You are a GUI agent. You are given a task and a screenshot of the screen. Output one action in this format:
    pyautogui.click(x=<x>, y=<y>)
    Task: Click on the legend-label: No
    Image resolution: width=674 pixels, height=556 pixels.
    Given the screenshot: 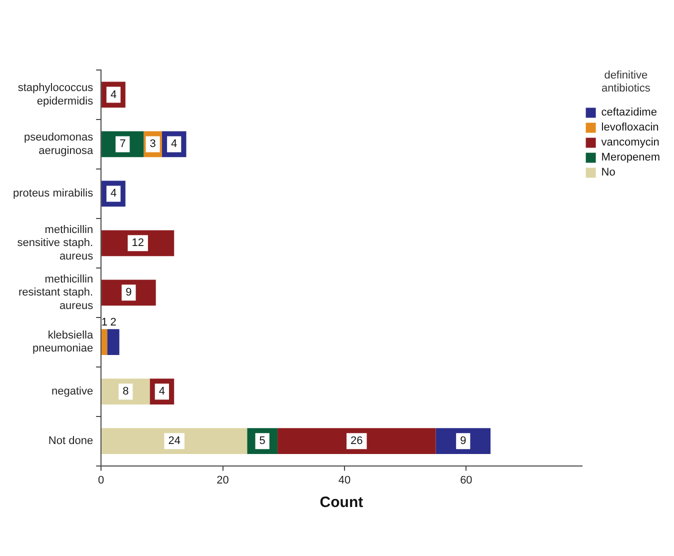 What is the action you would take?
    pyautogui.click(x=608, y=172)
    